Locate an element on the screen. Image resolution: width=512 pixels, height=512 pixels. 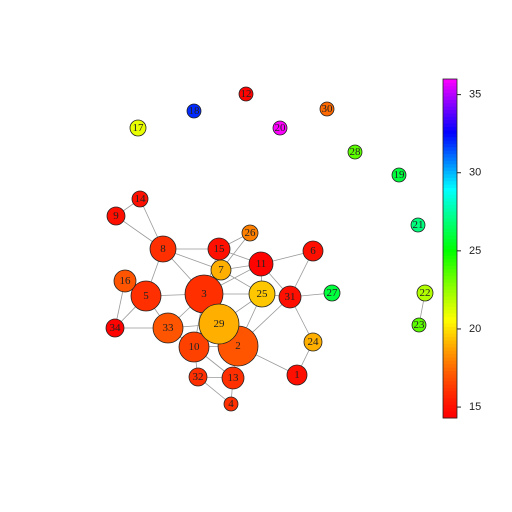
y-tick-label: 25 is located at coordinates (475, 251).